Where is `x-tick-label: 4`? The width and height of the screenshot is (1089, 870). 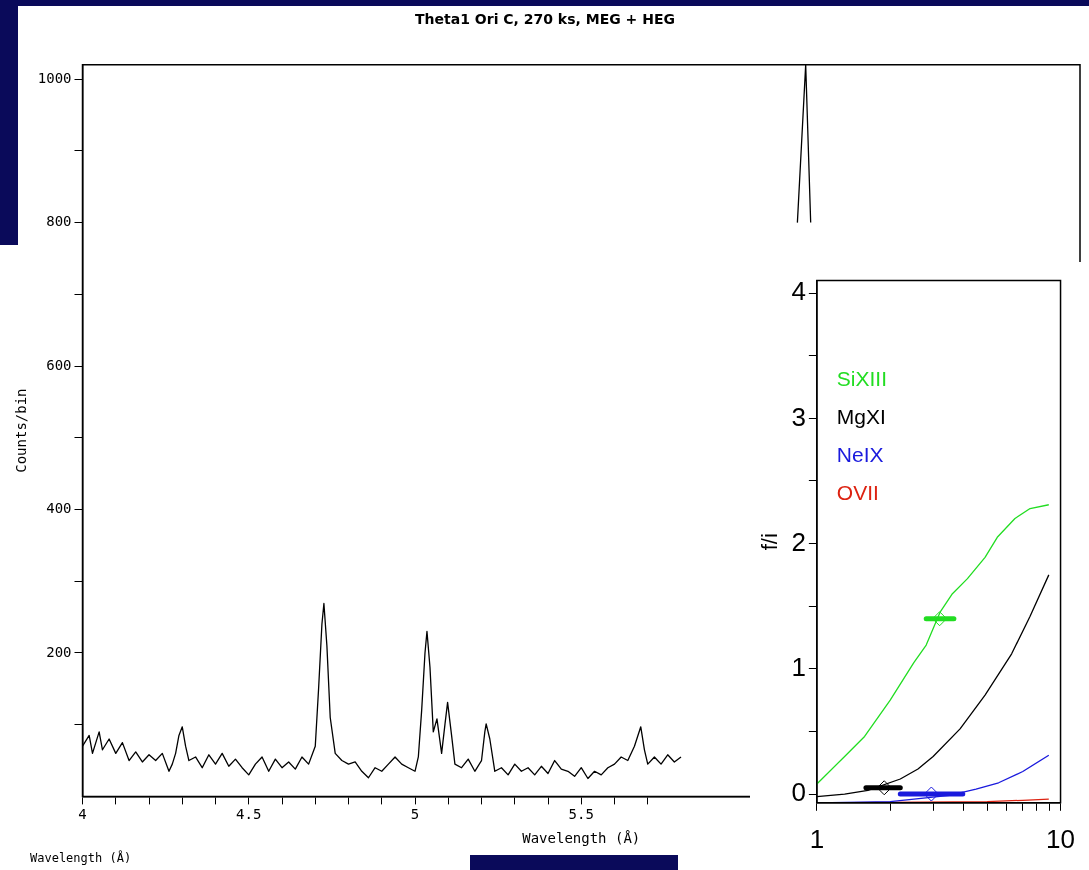
x-tick-label: 4 is located at coordinates (82, 814).